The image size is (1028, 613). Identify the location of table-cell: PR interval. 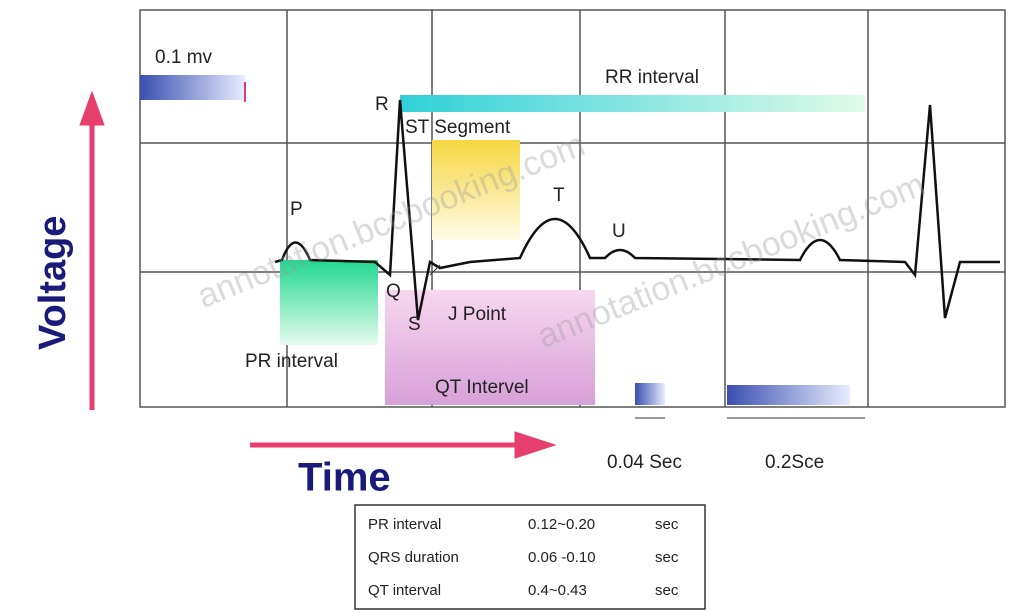
(404, 524).